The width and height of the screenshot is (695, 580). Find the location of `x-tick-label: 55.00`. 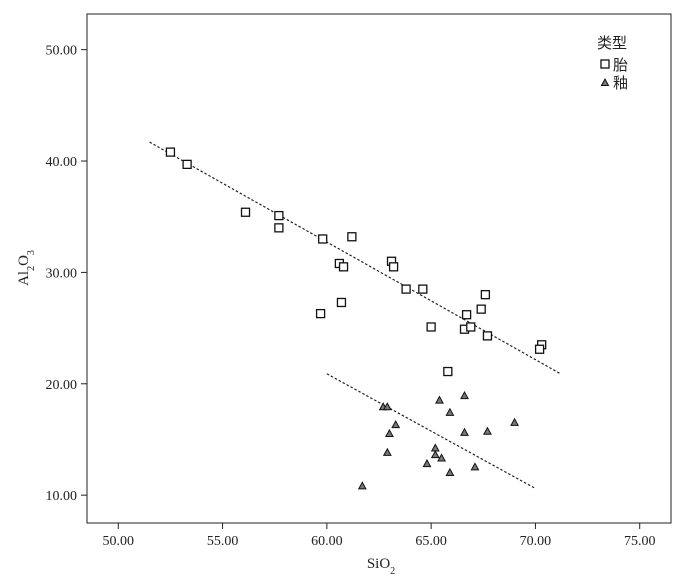

x-tick-label: 55.00 is located at coordinates (223, 541).